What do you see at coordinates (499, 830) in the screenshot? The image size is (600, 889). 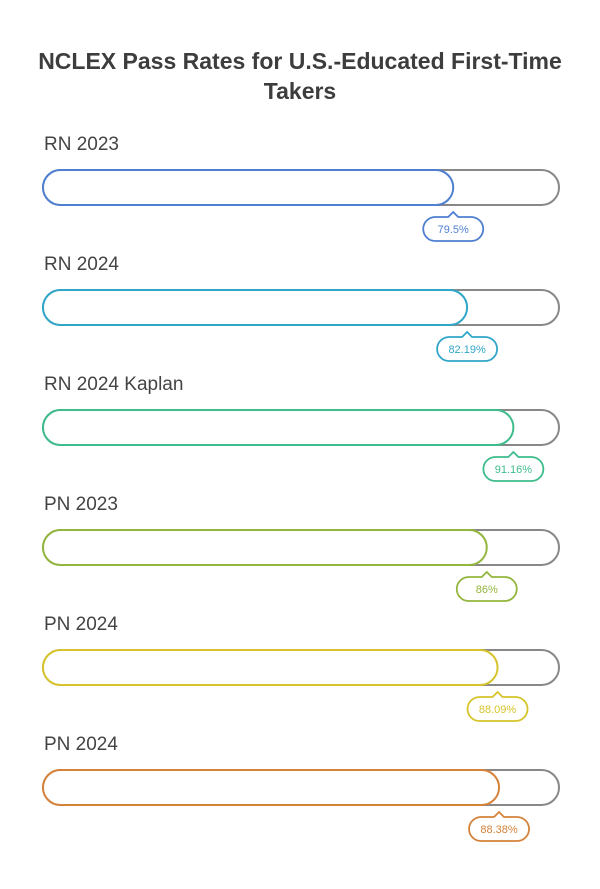 I see `value-label: 88.38%` at bounding box center [499, 830].